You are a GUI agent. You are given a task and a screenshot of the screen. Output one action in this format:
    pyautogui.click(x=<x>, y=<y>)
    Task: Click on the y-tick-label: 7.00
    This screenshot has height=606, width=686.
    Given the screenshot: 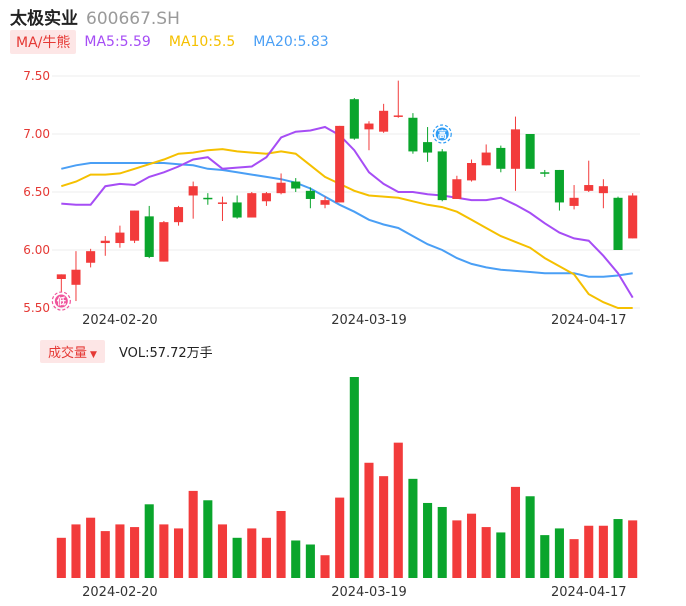 What is the action you would take?
    pyautogui.click(x=36, y=134)
    